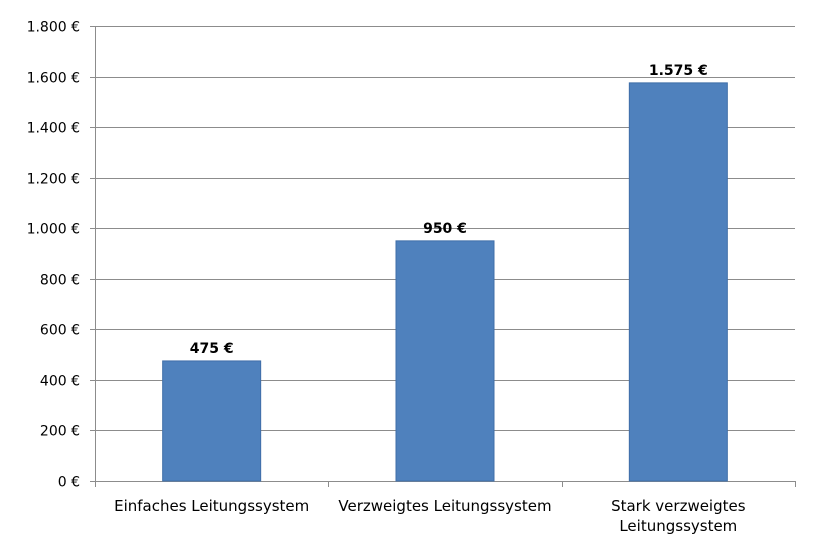  I want to click on y-tick-label: 1.600 €, so click(53, 79).